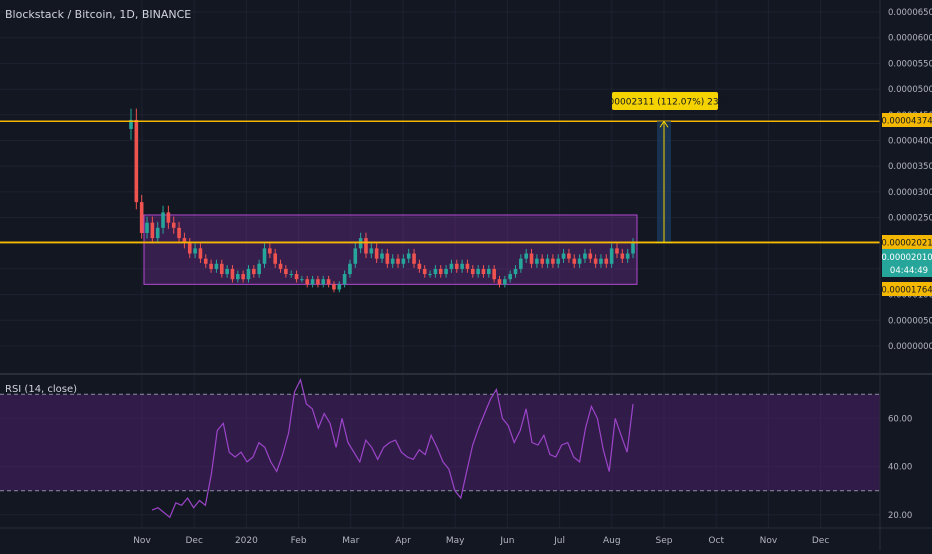 Image resolution: width=932 pixels, height=554 pixels. Describe the element at coordinates (41, 389) in the screenshot. I see `rsi-indicator-label: RSI (14, close)` at that location.